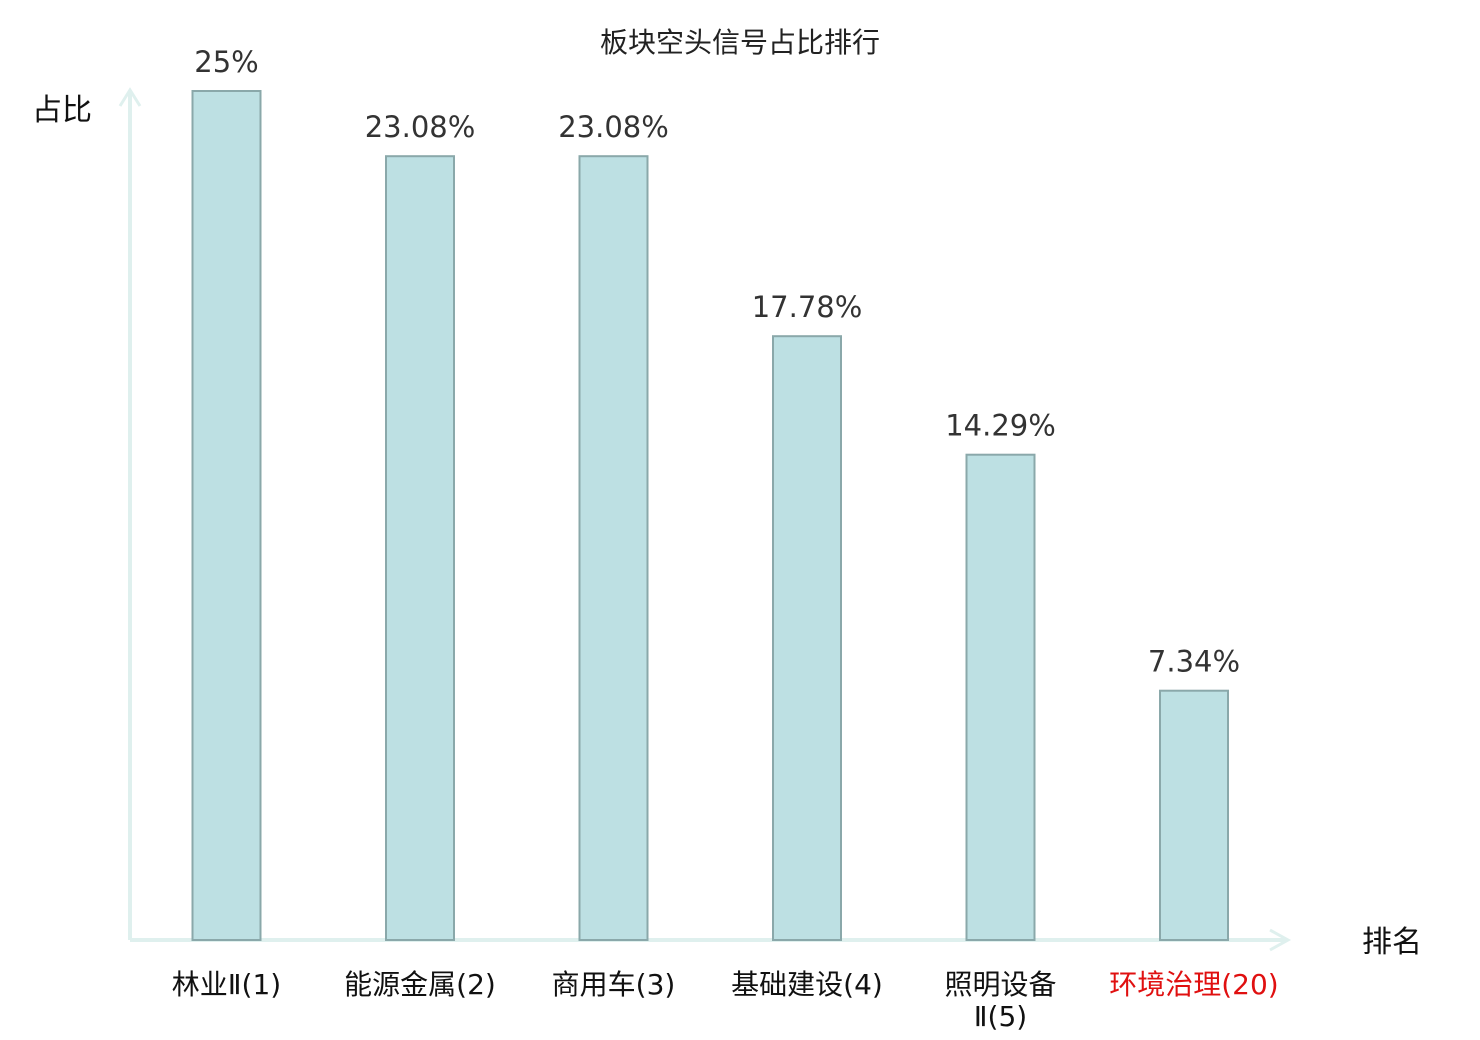 This screenshot has width=1480, height=1040. I want to click on value-label-3: 17.78%, so click(807, 307).